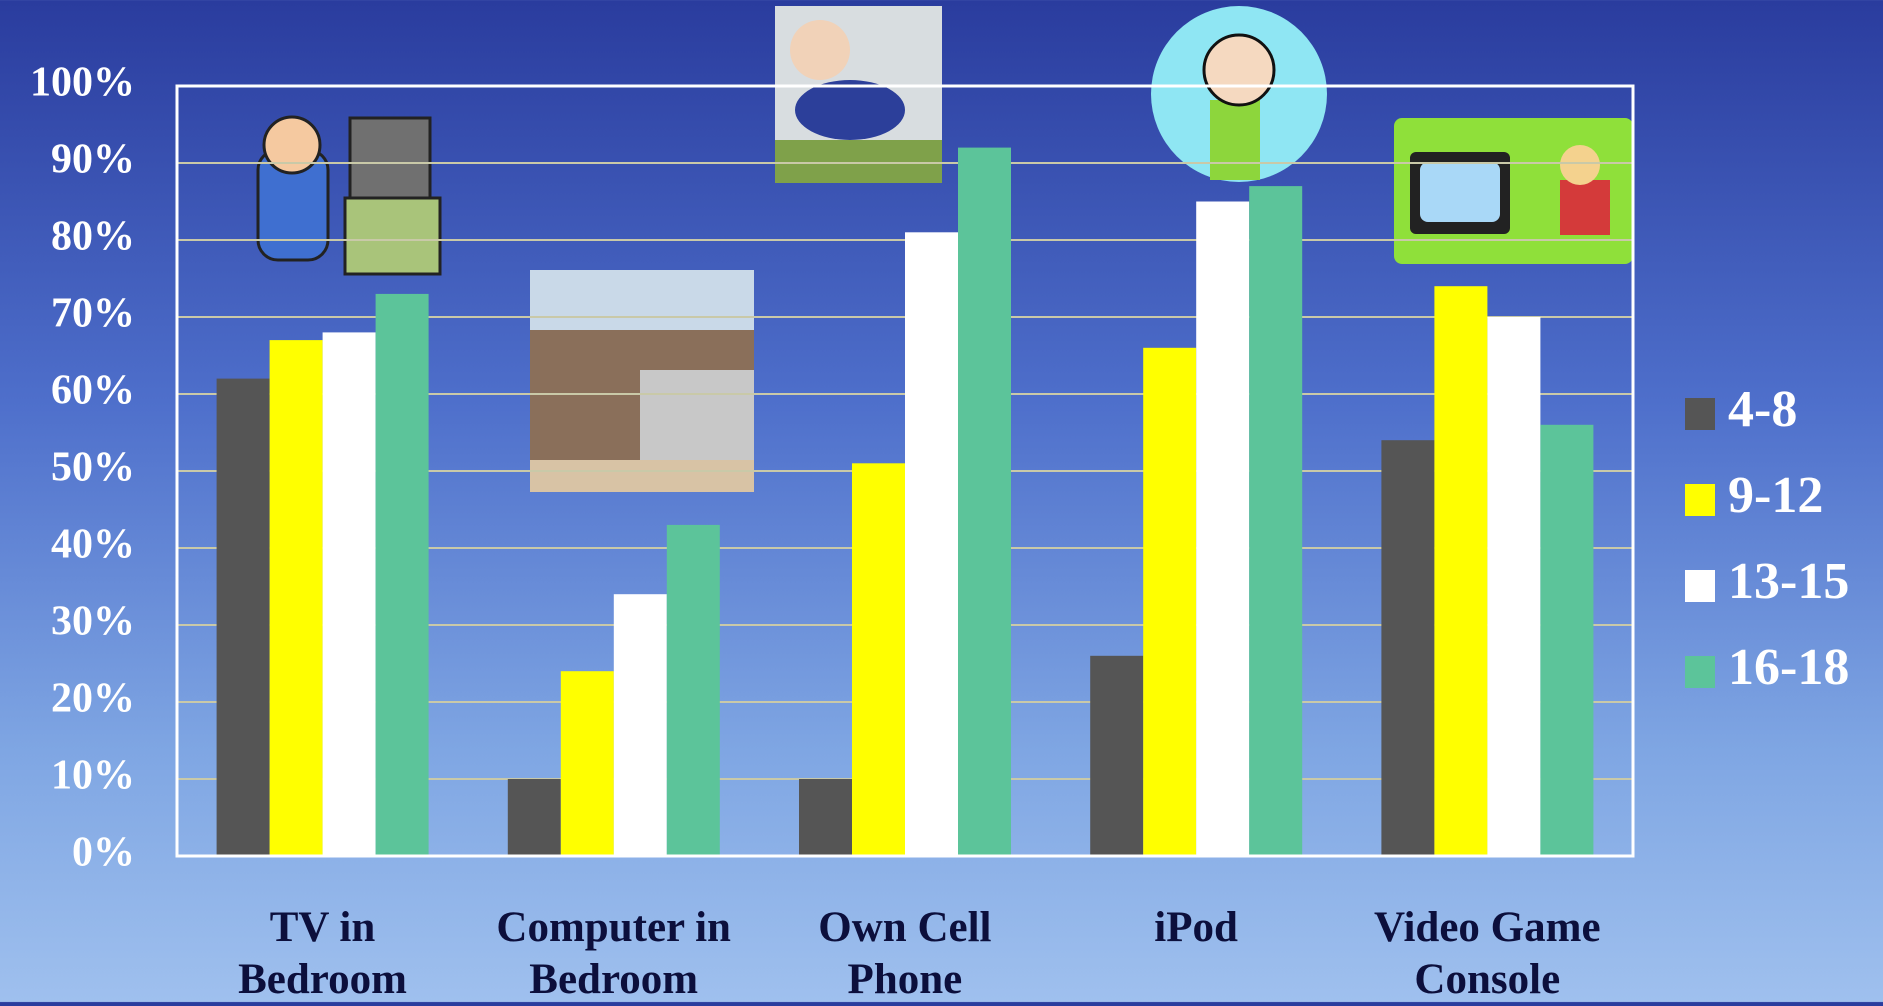 The height and width of the screenshot is (1006, 1883). I want to click on tv-set, so click(390, 158).